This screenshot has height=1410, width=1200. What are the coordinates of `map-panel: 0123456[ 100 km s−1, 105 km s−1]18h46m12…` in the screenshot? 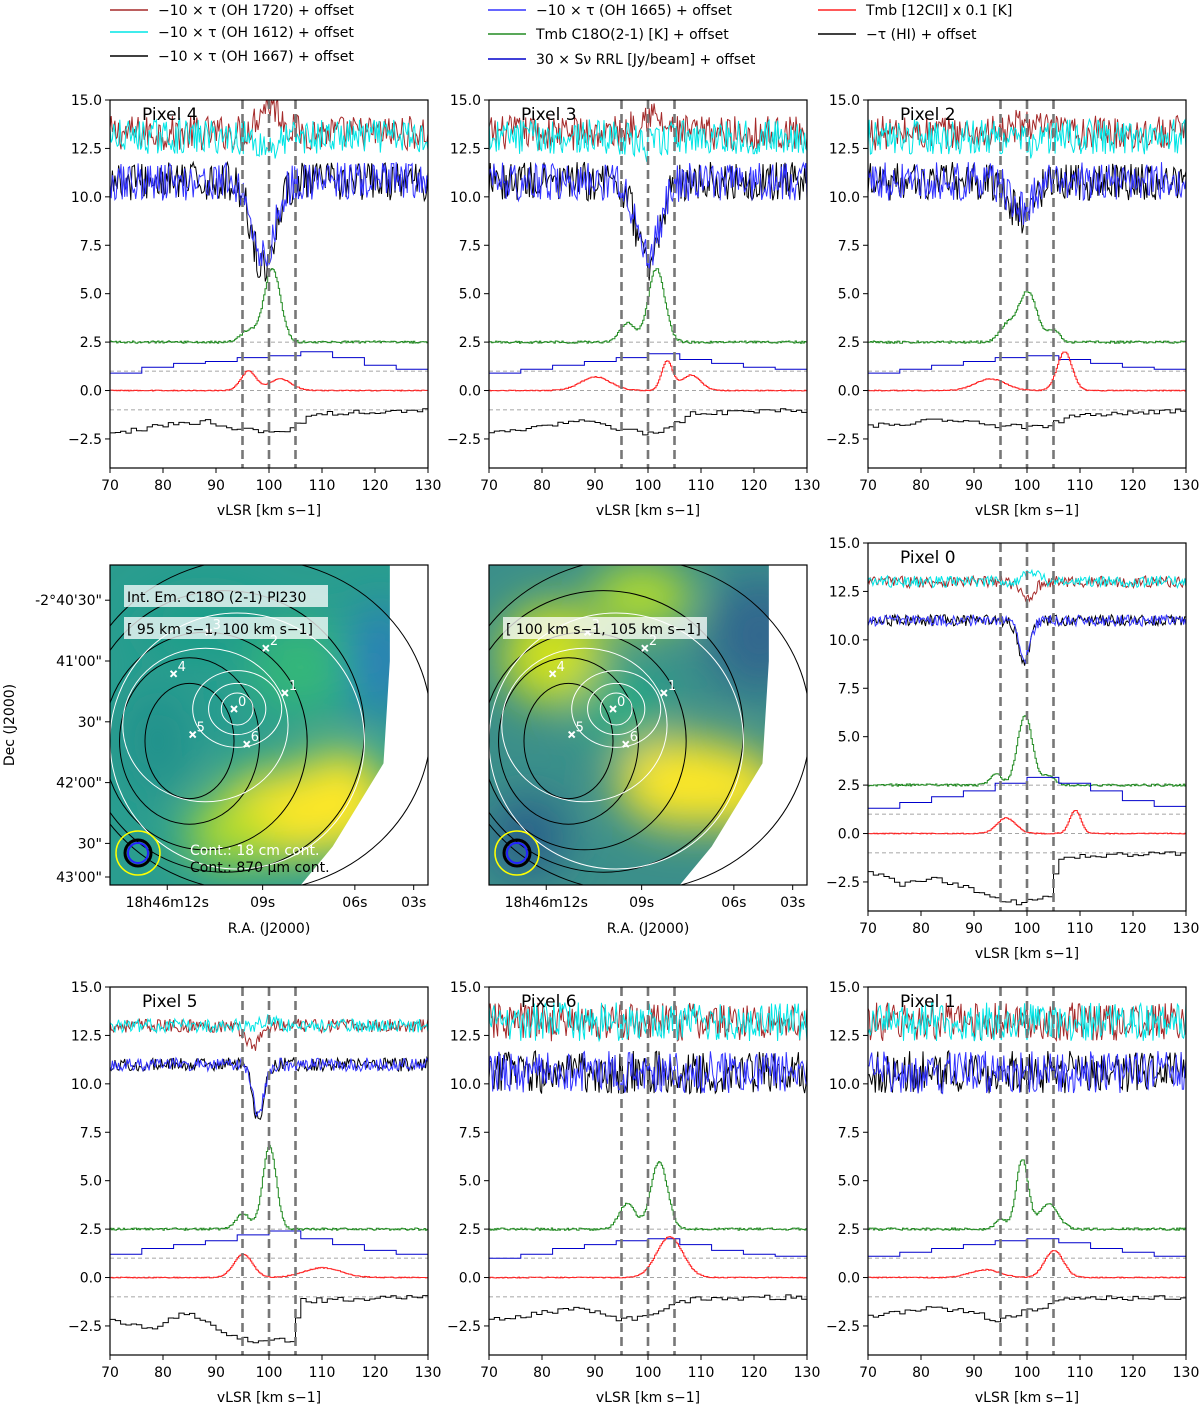 It's located at (648, 750).